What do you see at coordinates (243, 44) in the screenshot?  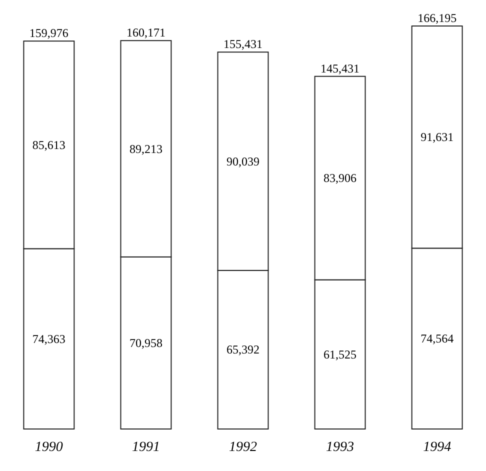 I see `total-label: 155,431` at bounding box center [243, 44].